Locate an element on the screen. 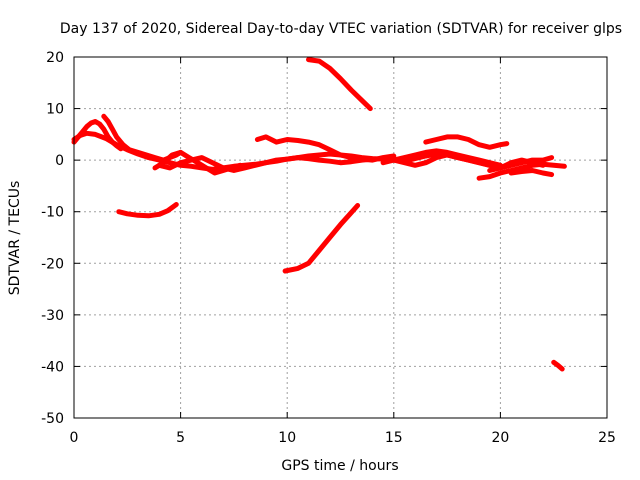 This screenshot has height=480, width=640. y-tick-label-7: 20 is located at coordinates (55, 58).